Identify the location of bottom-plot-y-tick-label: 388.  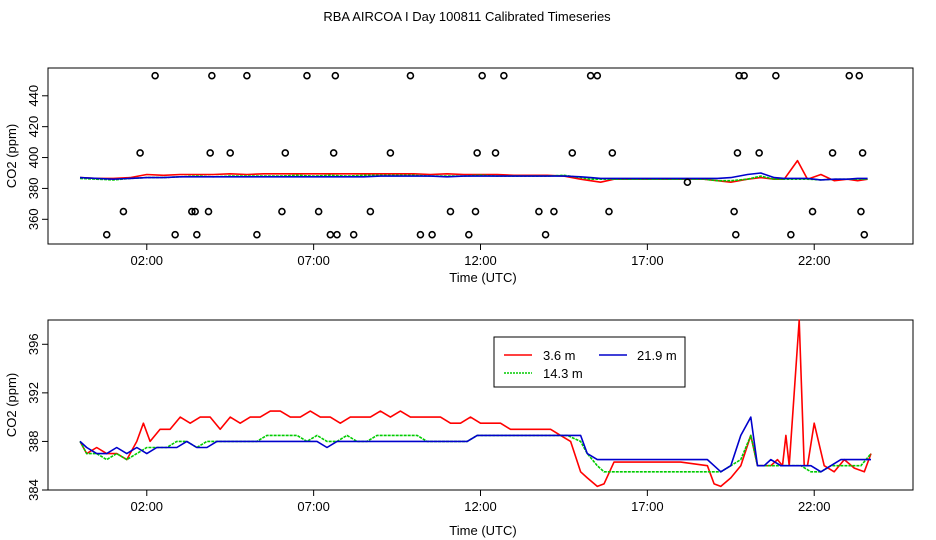
(33, 442).